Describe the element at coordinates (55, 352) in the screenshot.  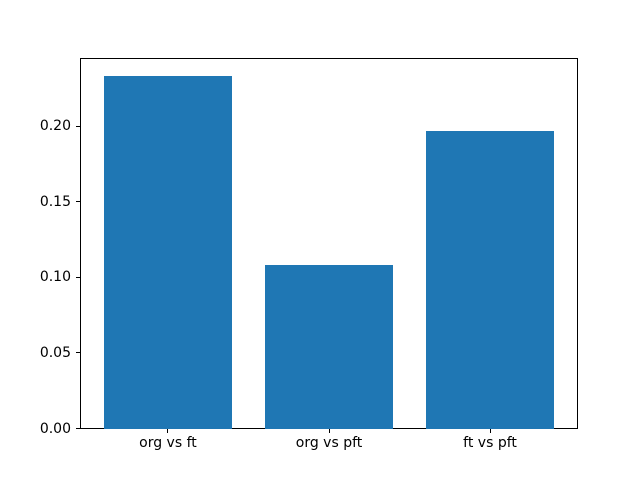
I see `y-tick-label: 0.05` at that location.